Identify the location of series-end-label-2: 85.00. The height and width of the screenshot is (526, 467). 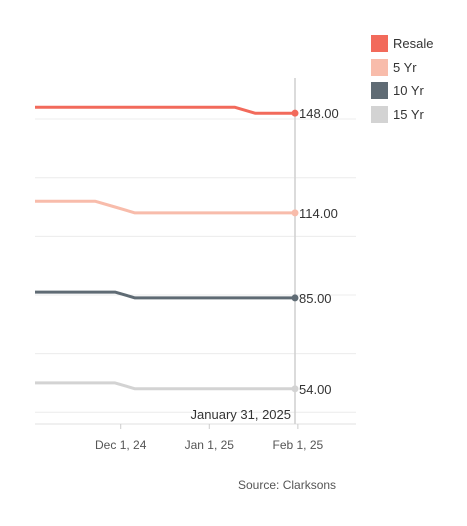
(315, 298).